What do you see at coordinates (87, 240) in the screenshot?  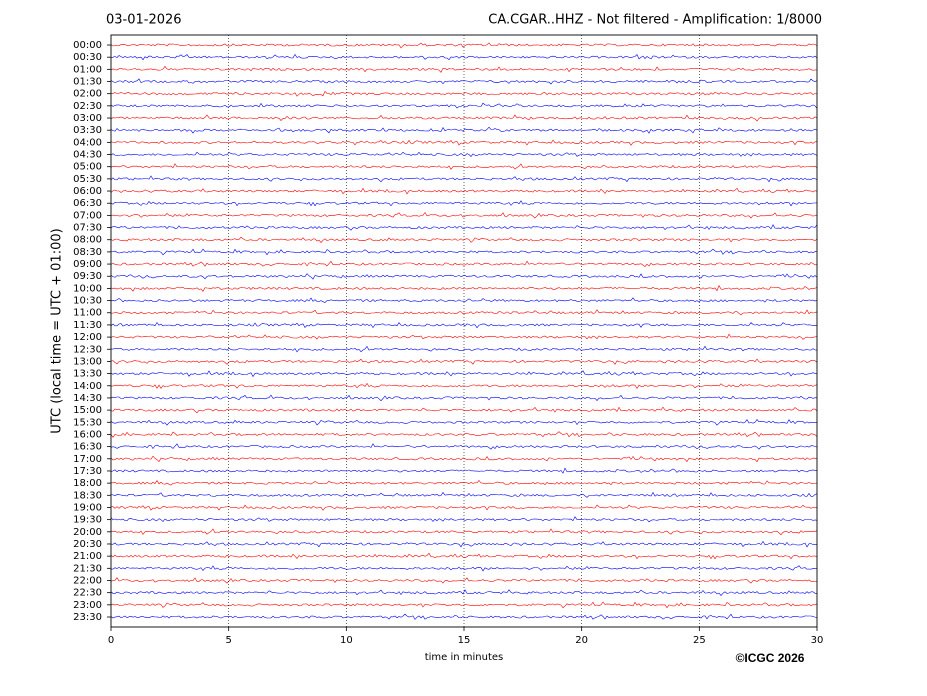 I see `y-tick-label: 08:00` at bounding box center [87, 240].